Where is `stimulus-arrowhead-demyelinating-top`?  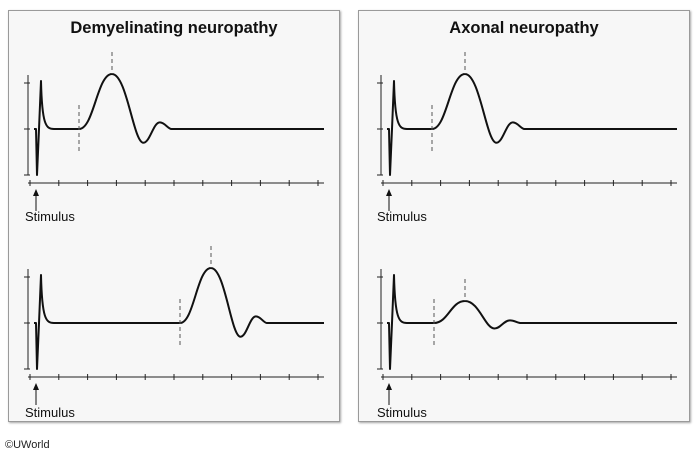
stimulus-arrowhead-demyelinating-top is located at coordinates (36, 192).